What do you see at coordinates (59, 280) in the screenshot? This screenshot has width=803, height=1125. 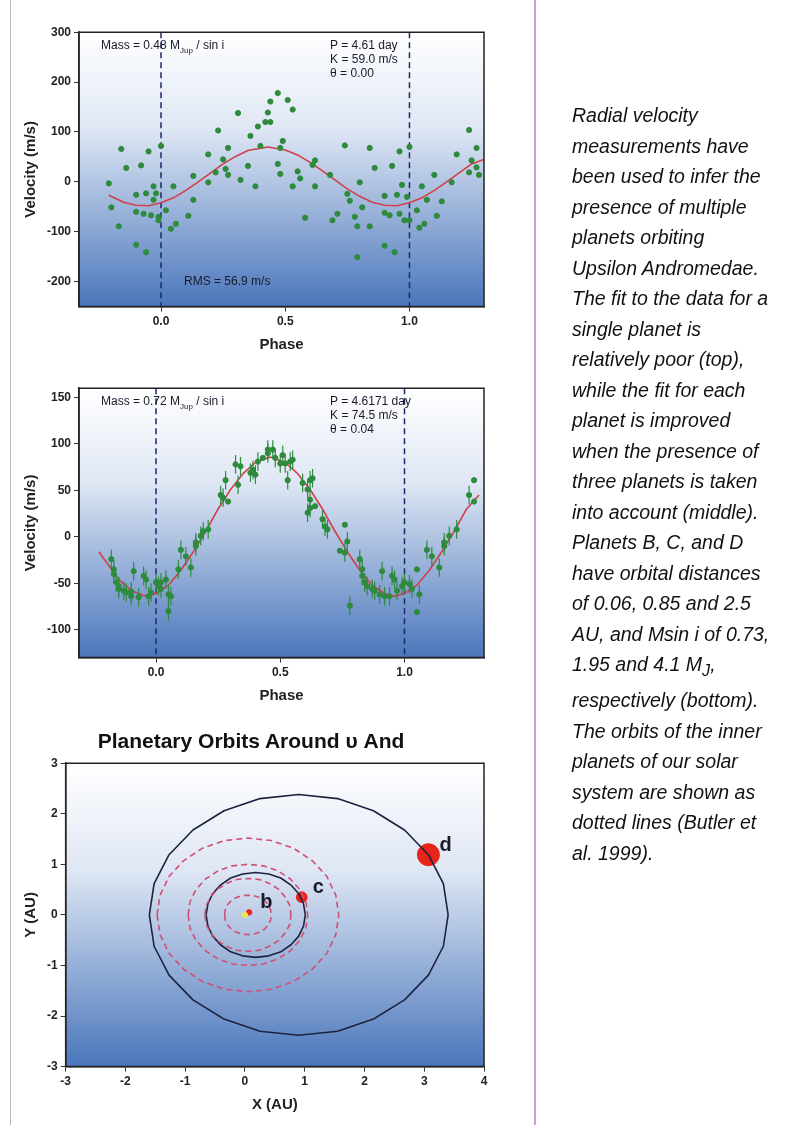 I see `y-tick-label: -200` at bounding box center [59, 280].